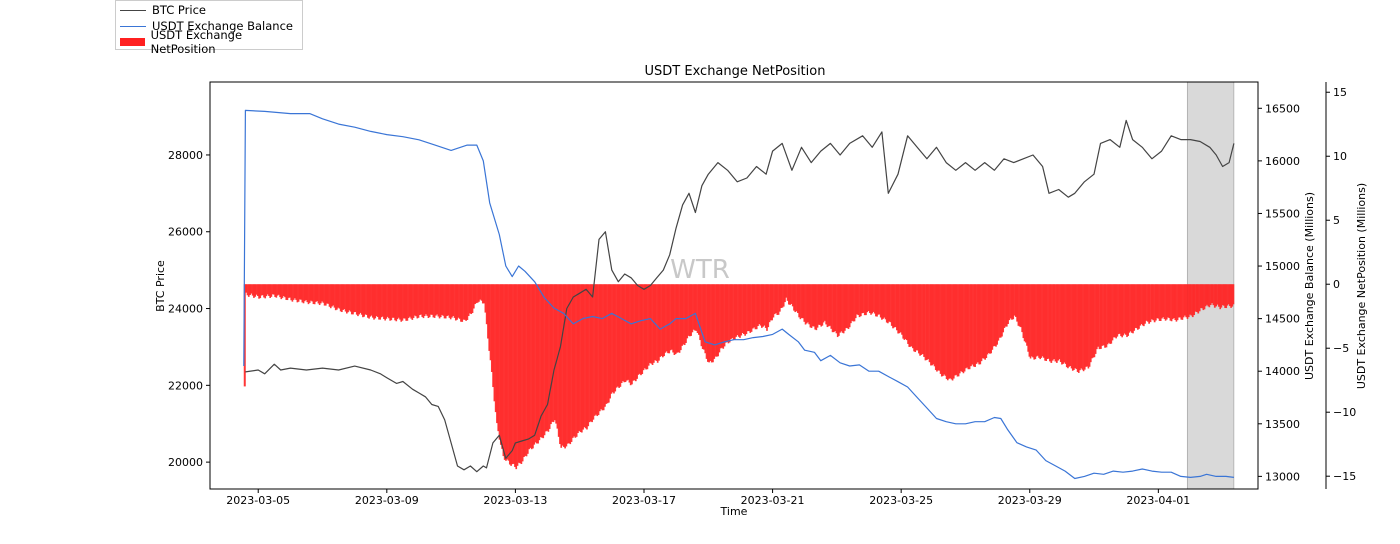  Describe the element at coordinates (1344, 476) in the screenshot. I see `netposition-tick-label: −15` at that location.